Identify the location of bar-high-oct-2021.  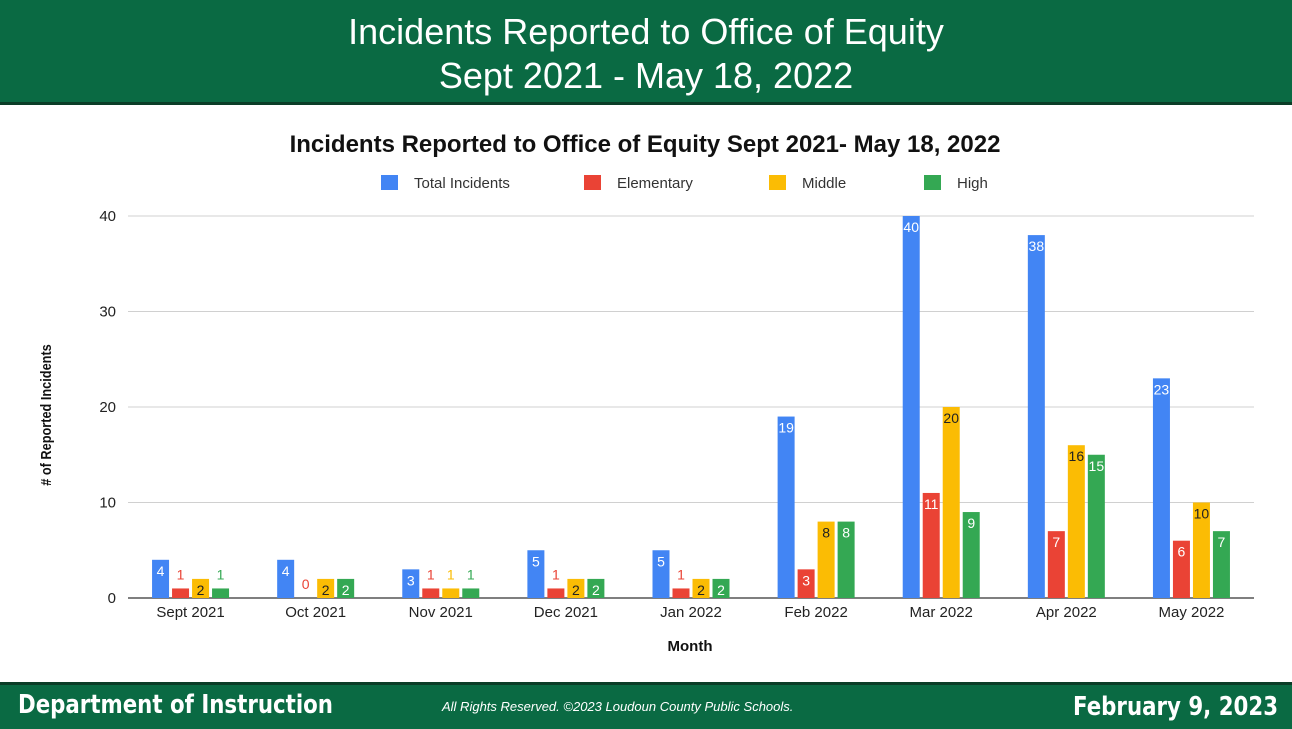
(346, 588).